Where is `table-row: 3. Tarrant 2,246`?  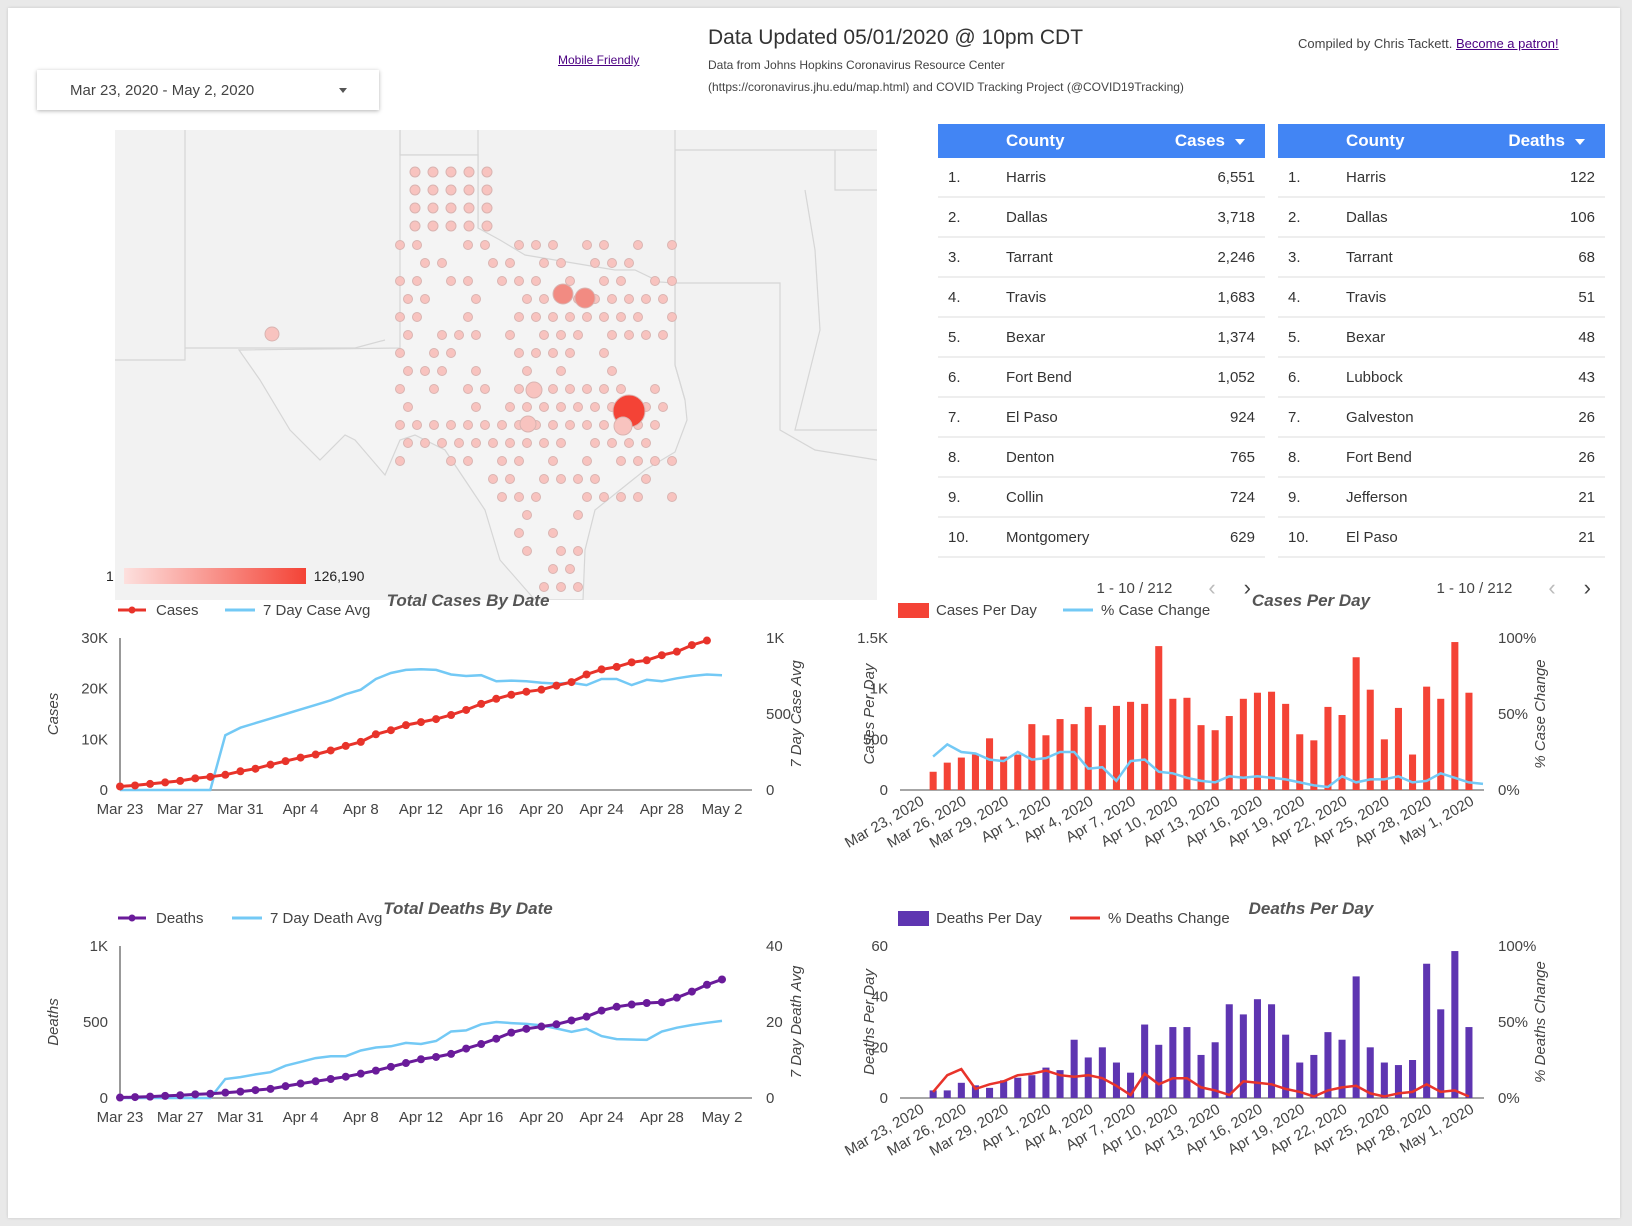 table-row: 3. Tarrant 2,246 is located at coordinates (1101, 258).